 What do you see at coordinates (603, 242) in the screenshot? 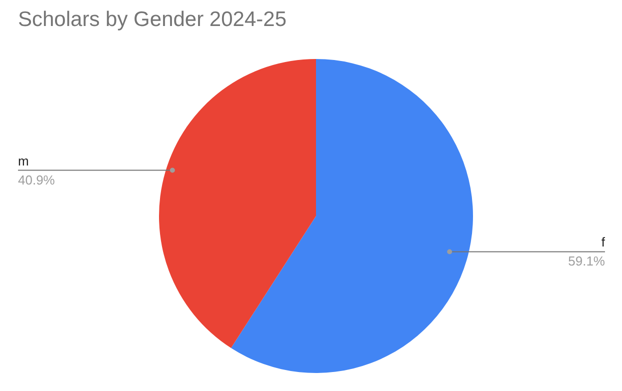
I see `slice-label: f` at bounding box center [603, 242].